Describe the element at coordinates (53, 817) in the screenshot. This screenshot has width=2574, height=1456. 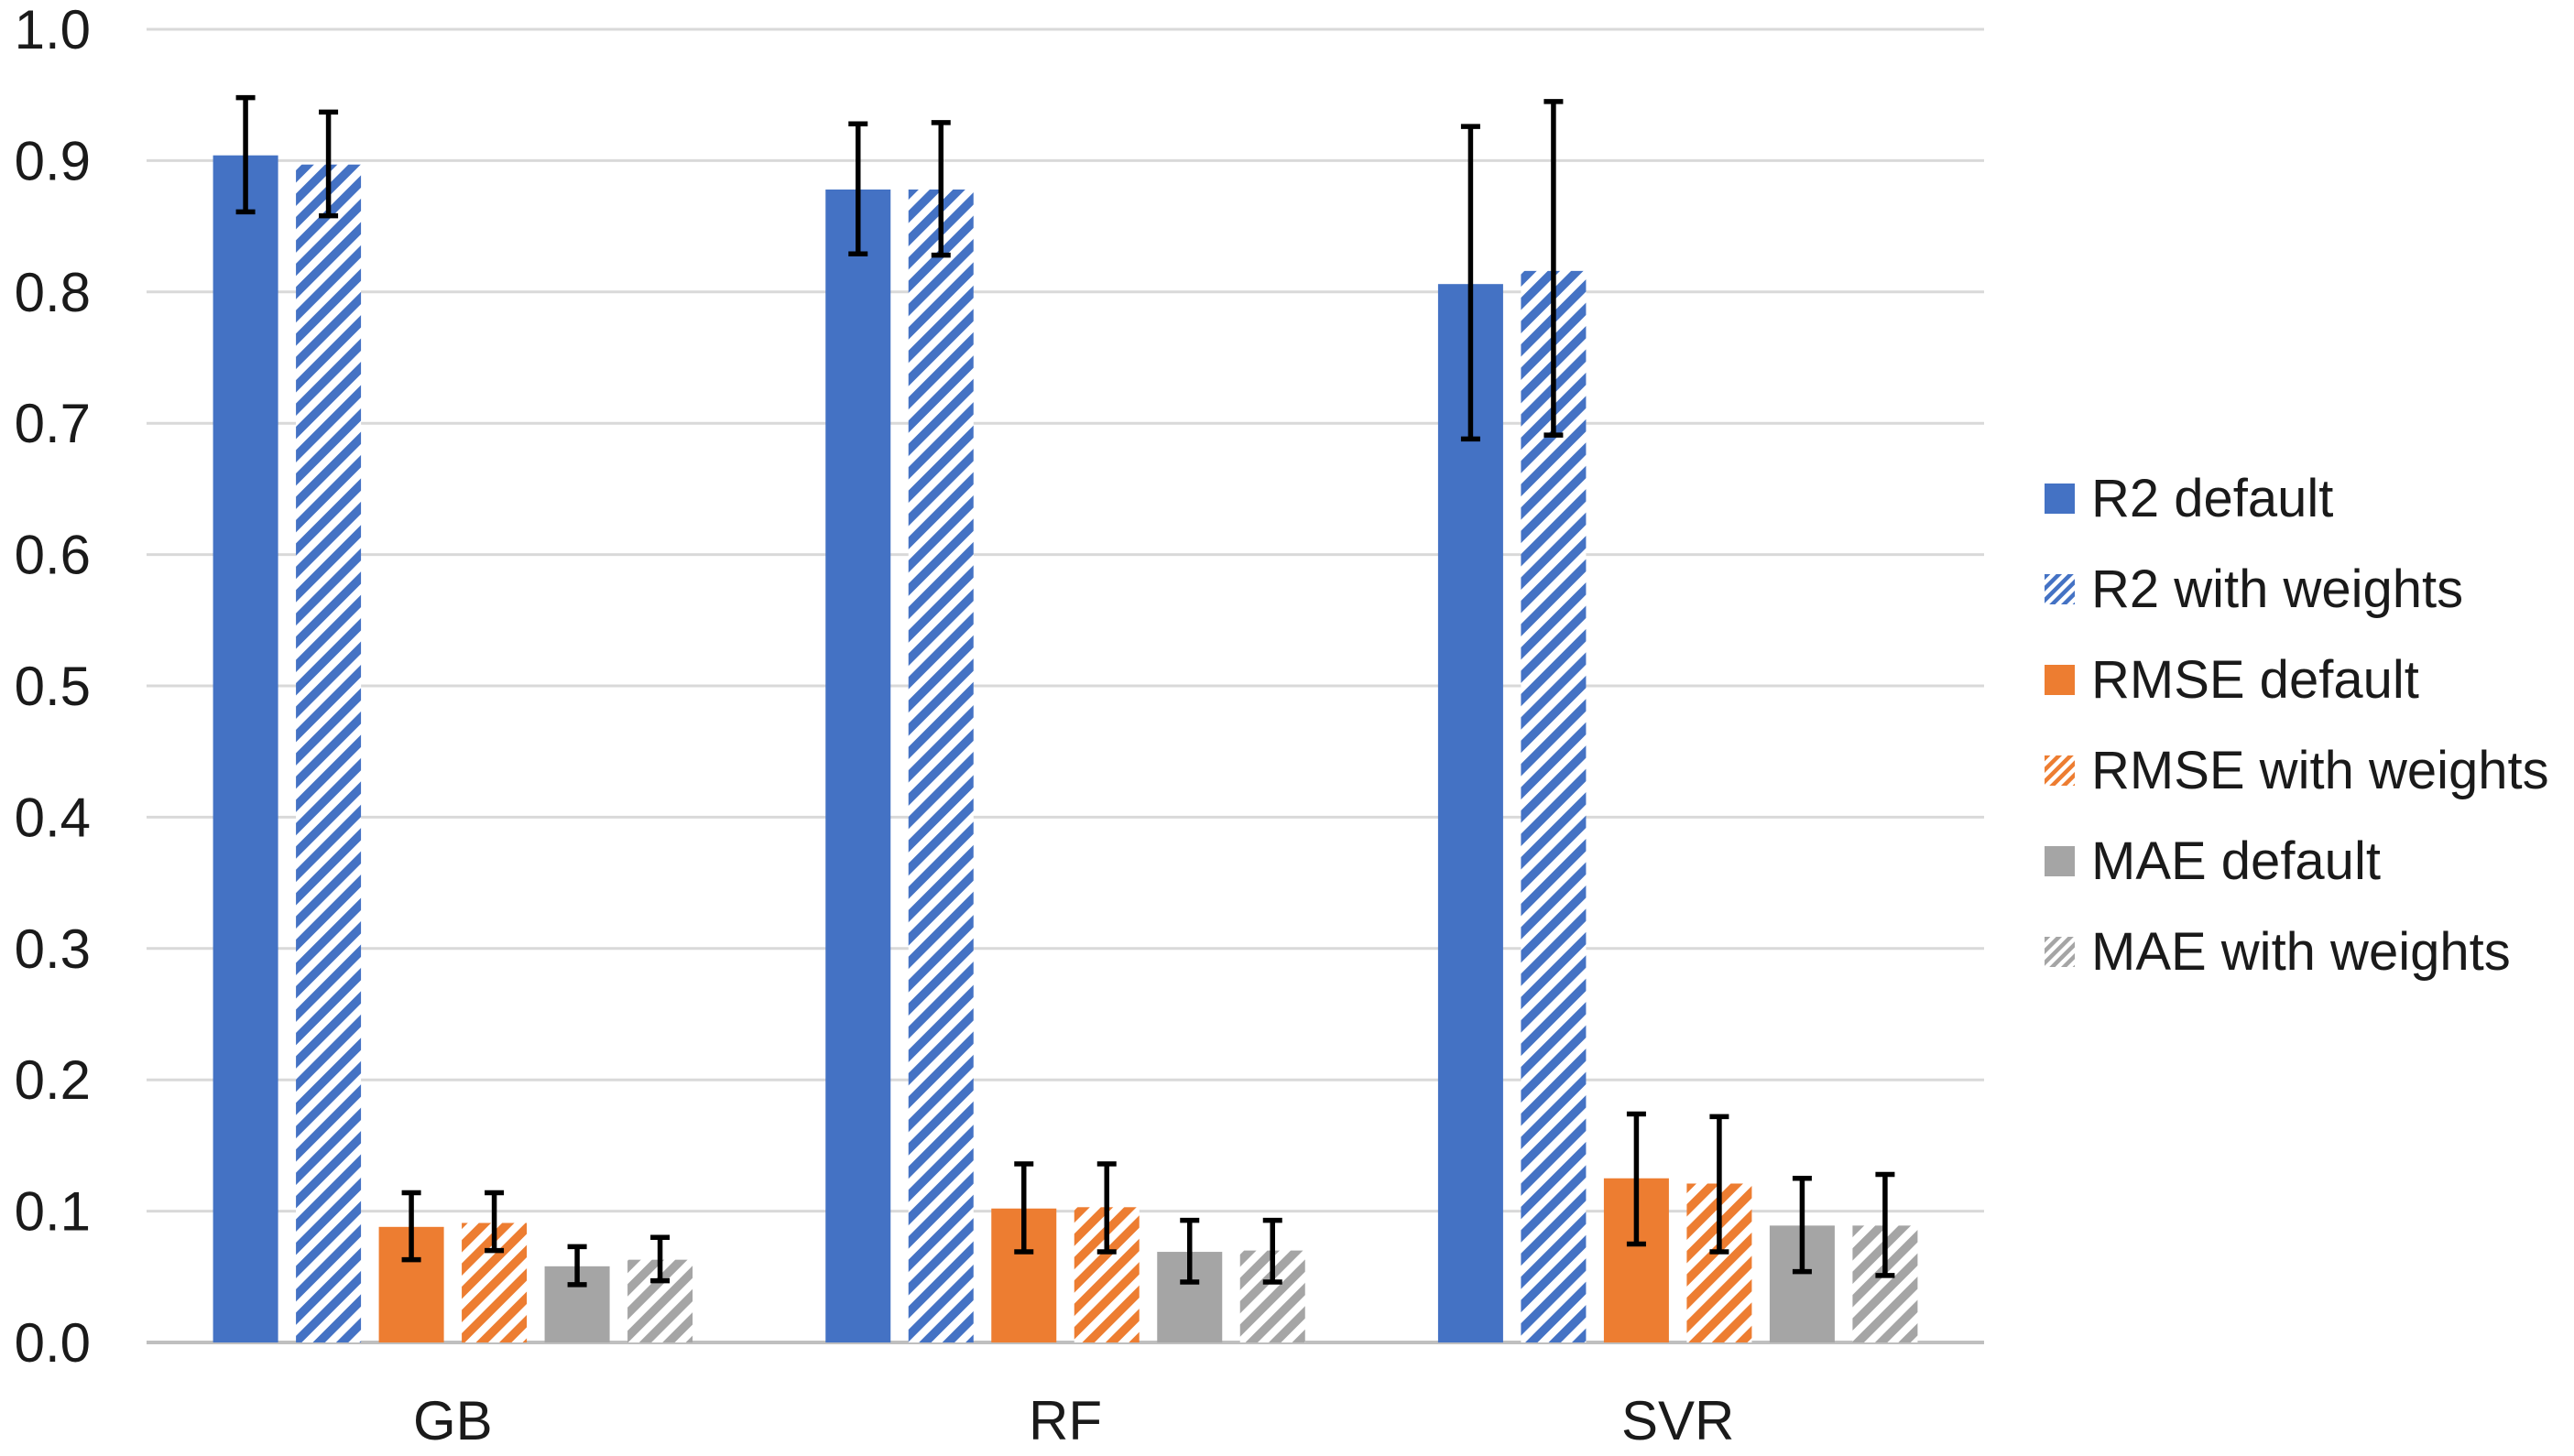
I see `y-tick-label: 0.4` at that location.